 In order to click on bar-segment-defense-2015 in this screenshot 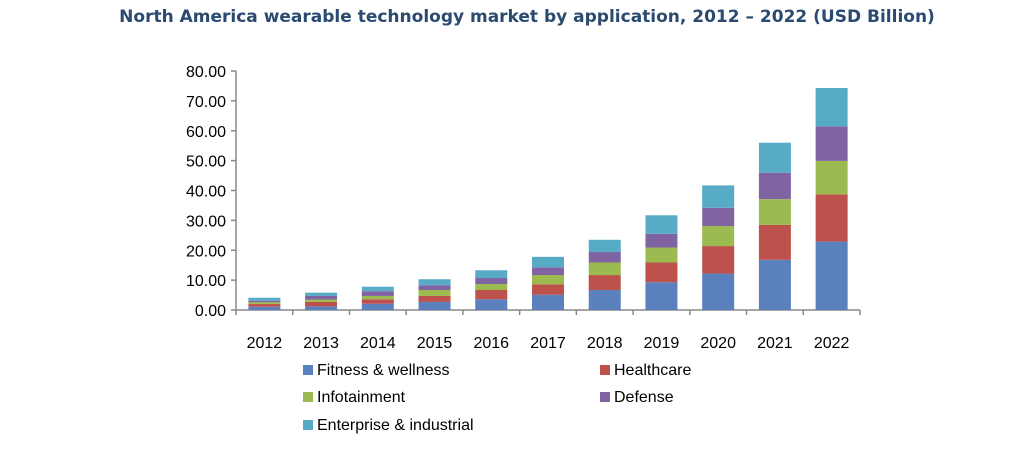, I will do `click(434, 287)`.